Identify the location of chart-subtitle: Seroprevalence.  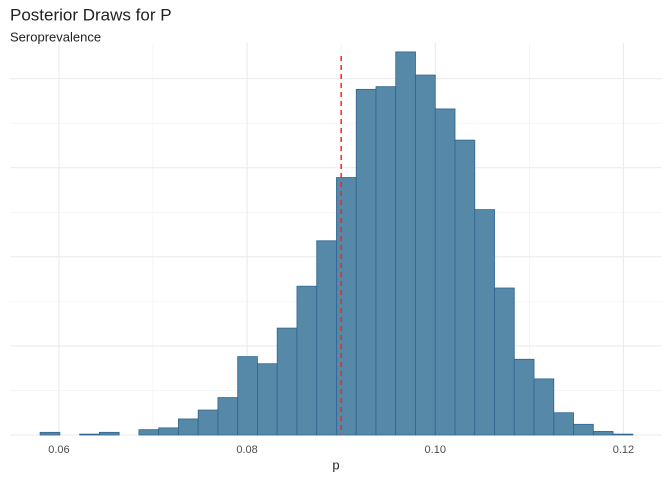
(55, 36).